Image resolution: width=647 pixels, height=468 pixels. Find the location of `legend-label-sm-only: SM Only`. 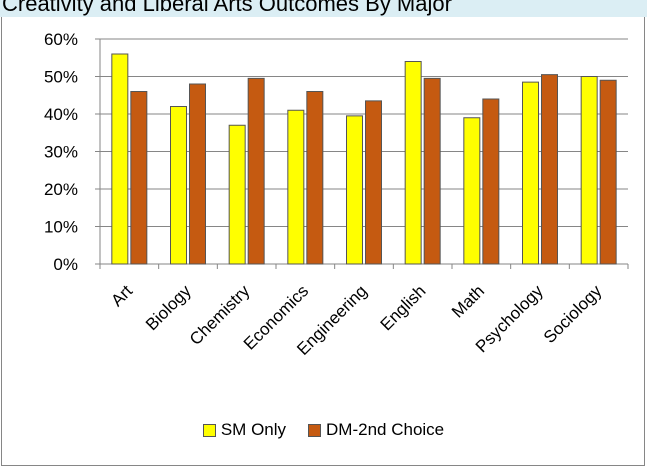

legend-label-sm-only: SM Only is located at coordinates (253, 429).